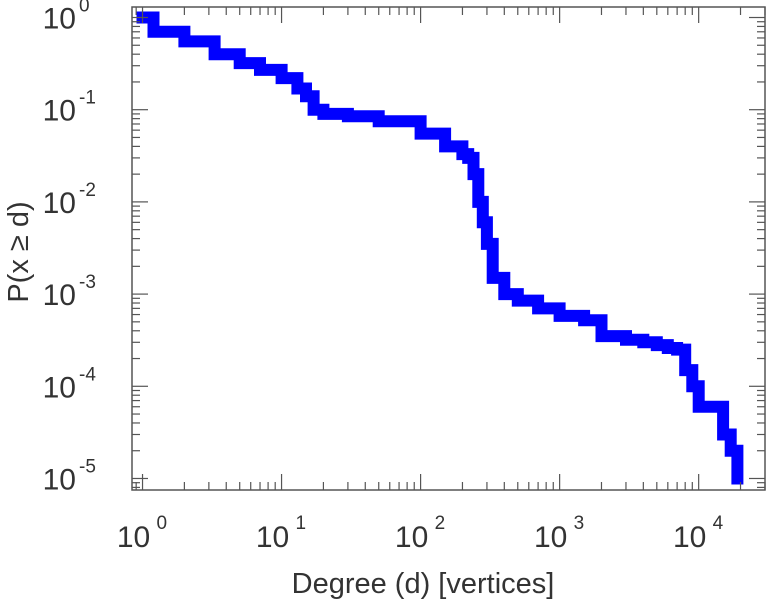  Describe the element at coordinates (301, 523) in the screenshot. I see `x-tick-label-exponent: 1` at that location.